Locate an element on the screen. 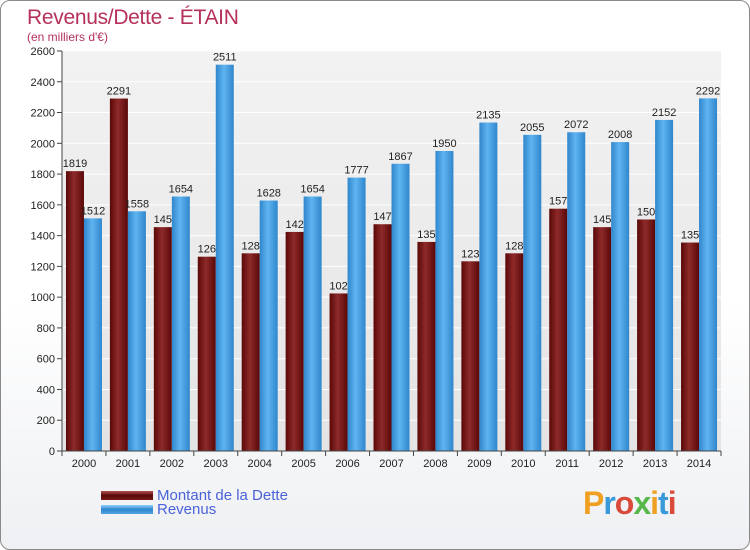 The height and width of the screenshot is (550, 750). x-tick-label: 2012 is located at coordinates (611, 464).